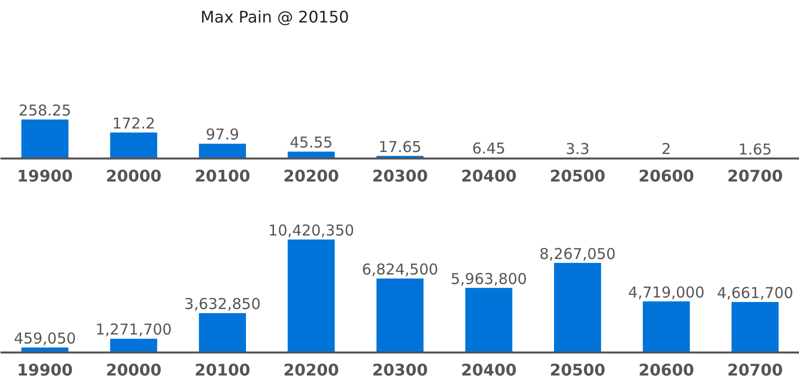 The width and height of the screenshot is (799, 384). What do you see at coordinates (275, 17) in the screenshot?
I see `chart-title: Max Pain @ 20150` at bounding box center [275, 17].